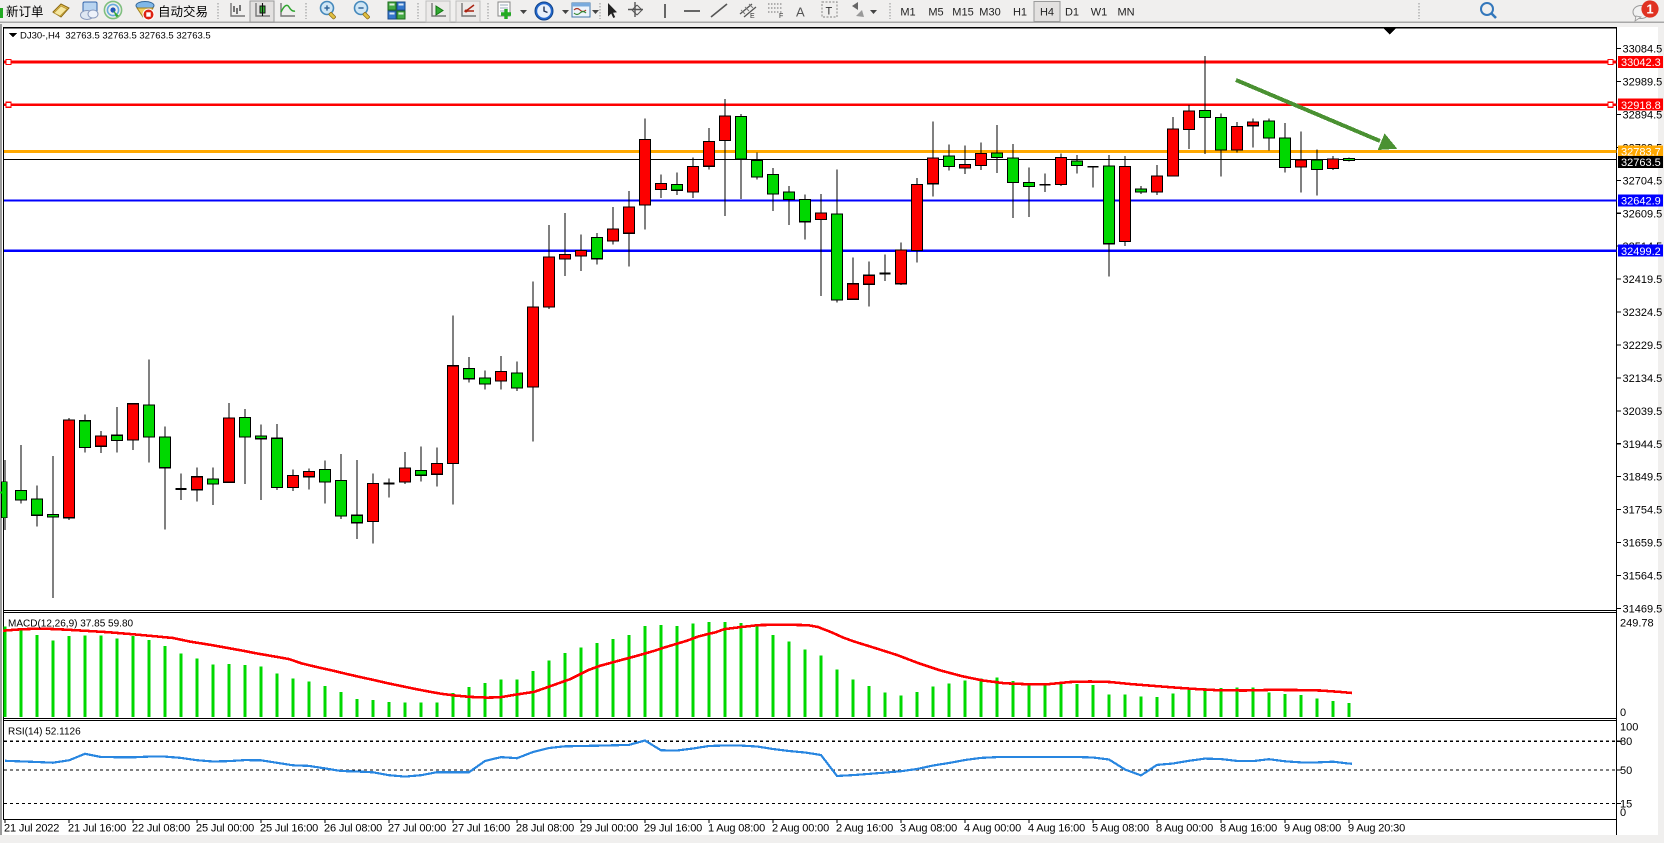 The height and width of the screenshot is (843, 1664). Describe the element at coordinates (829, 12) in the screenshot. I see `svg-text: T` at that location.